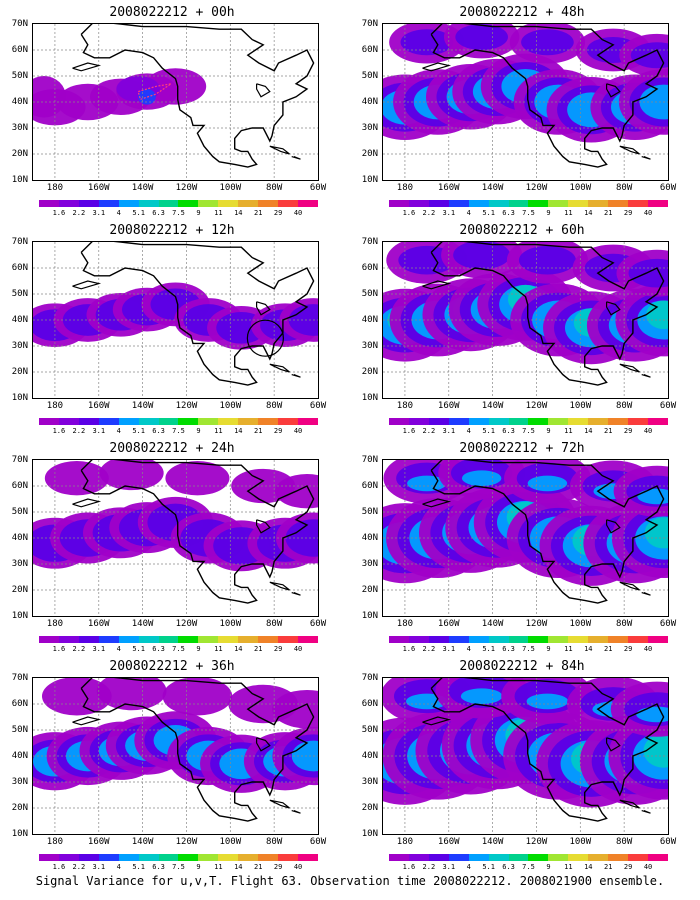 This screenshot has width=700, height=900. What do you see at coordinates (369, 678) in the screenshot?
I see `lat-tick-label: 70N` at bounding box center [369, 678].